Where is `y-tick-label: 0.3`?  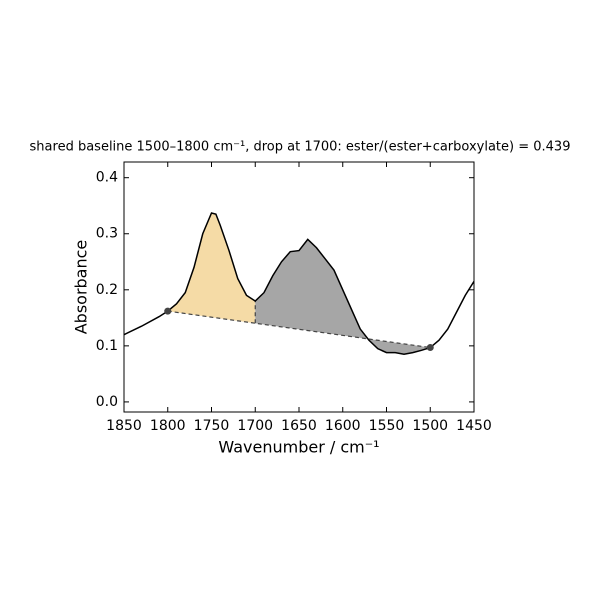
y-tick-label: 0.3 is located at coordinates (107, 234).